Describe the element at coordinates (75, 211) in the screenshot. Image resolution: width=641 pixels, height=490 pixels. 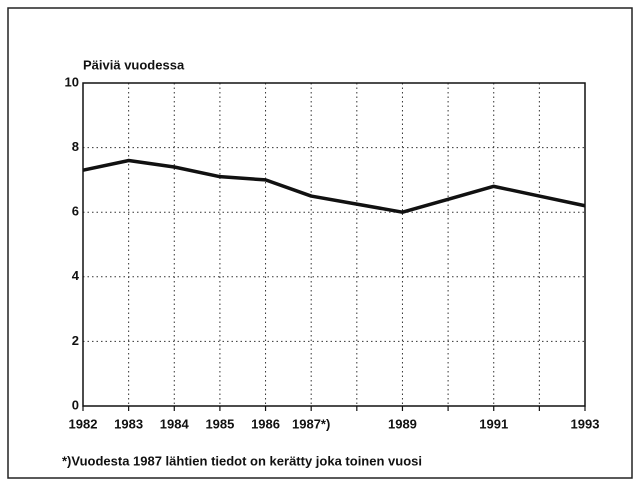
I see `y-tick-label: 6` at that location.